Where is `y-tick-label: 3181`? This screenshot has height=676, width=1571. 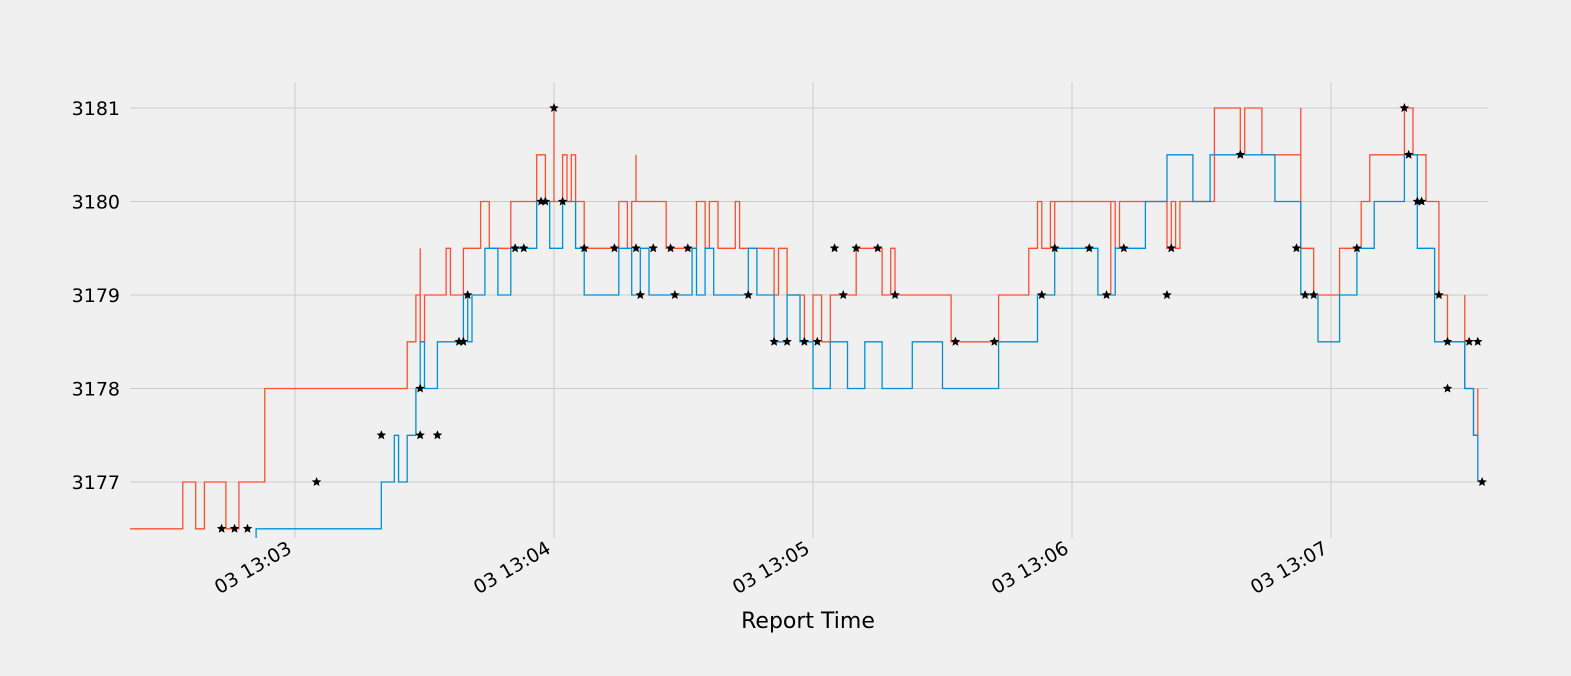 y-tick-label: 3181 is located at coordinates (96, 109).